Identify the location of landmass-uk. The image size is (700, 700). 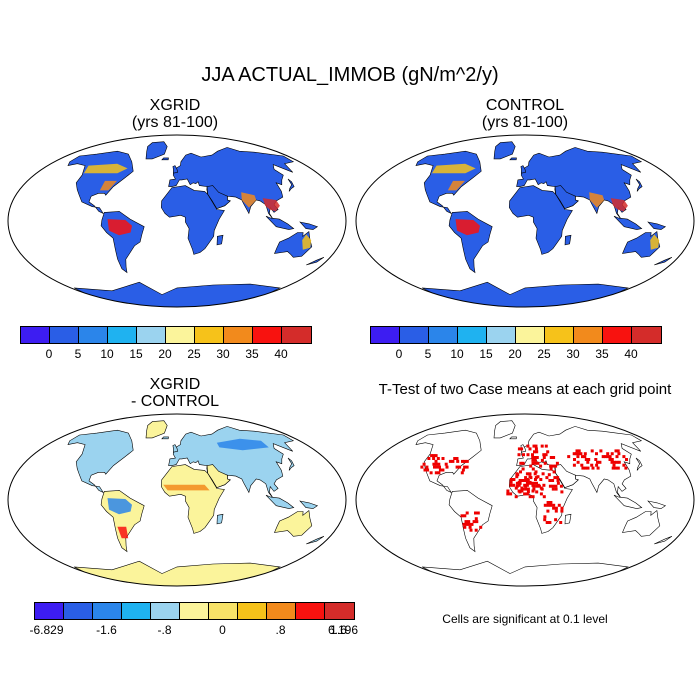
(175, 448).